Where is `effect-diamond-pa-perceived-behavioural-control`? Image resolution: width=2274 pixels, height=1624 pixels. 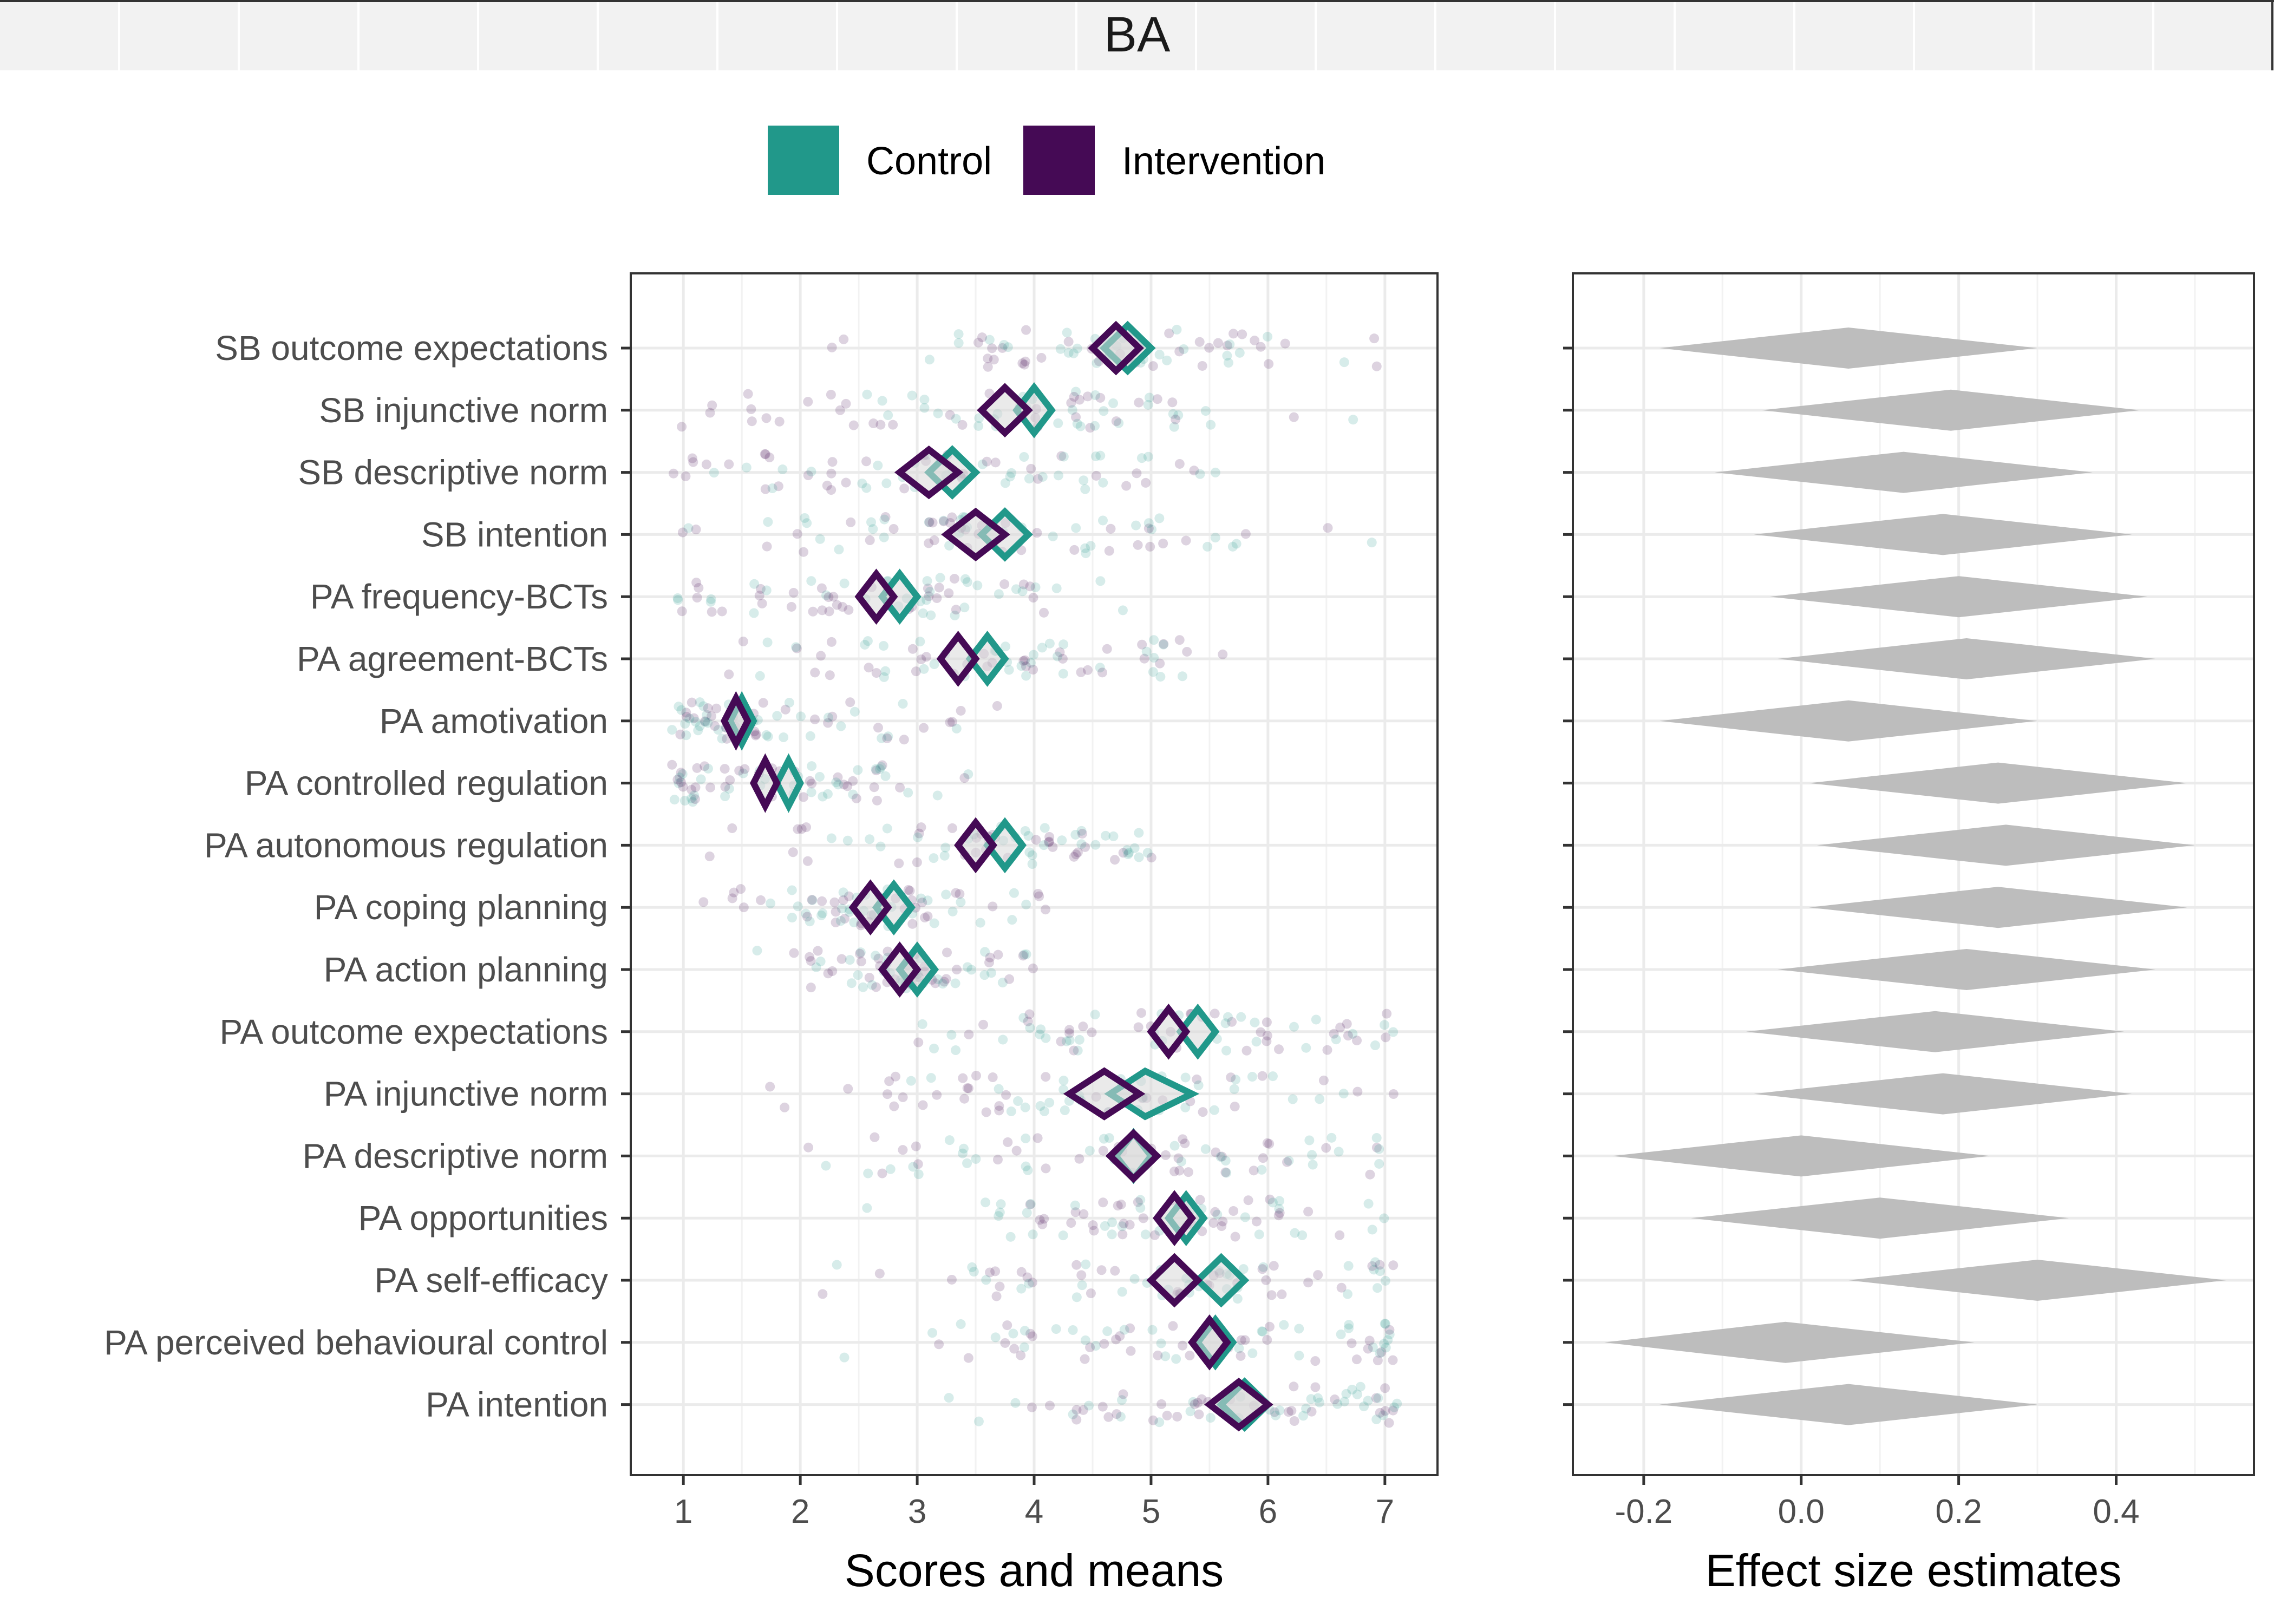
effect-diamond-pa-perceived-behavioural-control is located at coordinates (1790, 1342).